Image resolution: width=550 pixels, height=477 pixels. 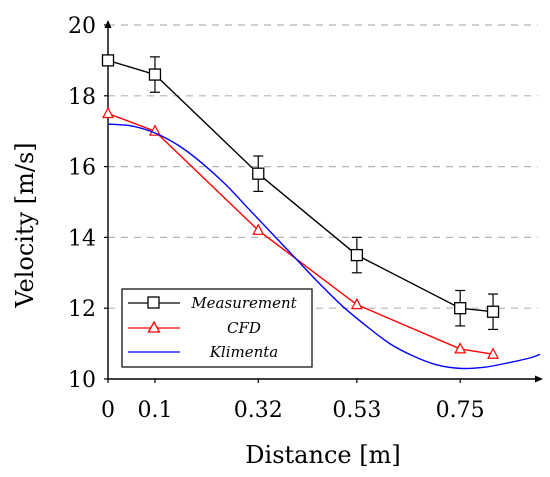 What do you see at coordinates (82, 238) in the screenshot?
I see `y-tick-label: 14` at bounding box center [82, 238].